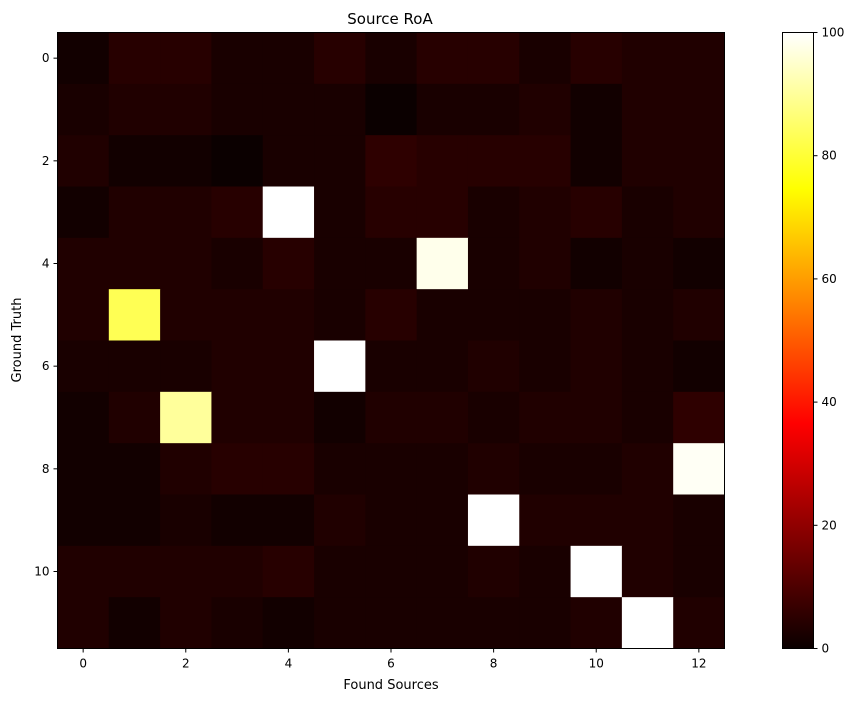  What do you see at coordinates (134, 161) in the screenshot?
I see `heatmap-cell-r2-c1` at bounding box center [134, 161].